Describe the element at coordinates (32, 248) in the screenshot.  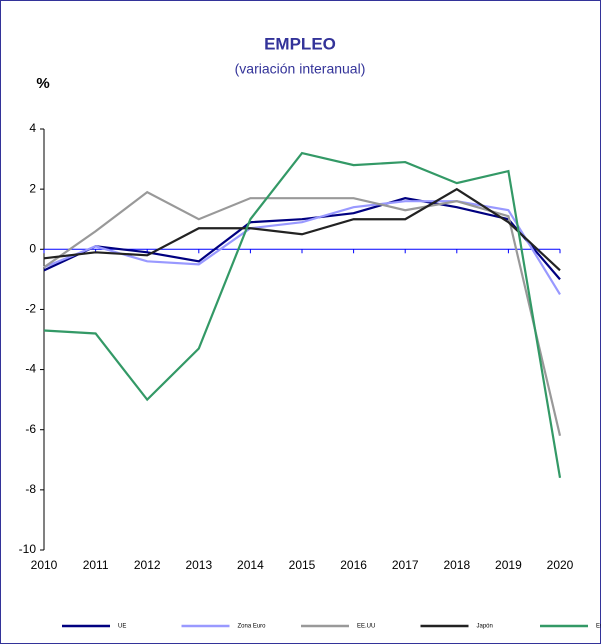
I see `y-tick-label: 0` at that location.